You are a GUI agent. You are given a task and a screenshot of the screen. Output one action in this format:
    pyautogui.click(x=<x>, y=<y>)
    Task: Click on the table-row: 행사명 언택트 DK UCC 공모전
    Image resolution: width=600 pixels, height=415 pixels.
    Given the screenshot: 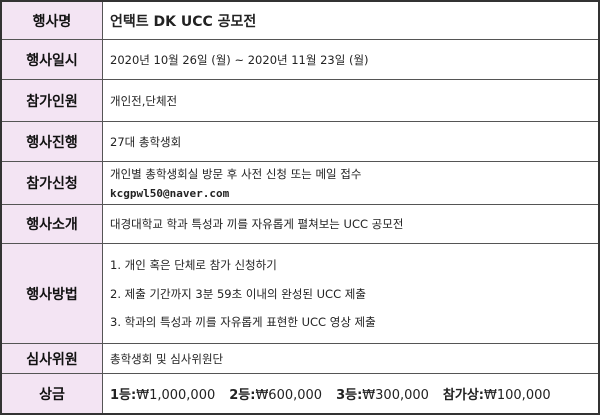 What is the action you would take?
    pyautogui.click(x=300, y=21)
    